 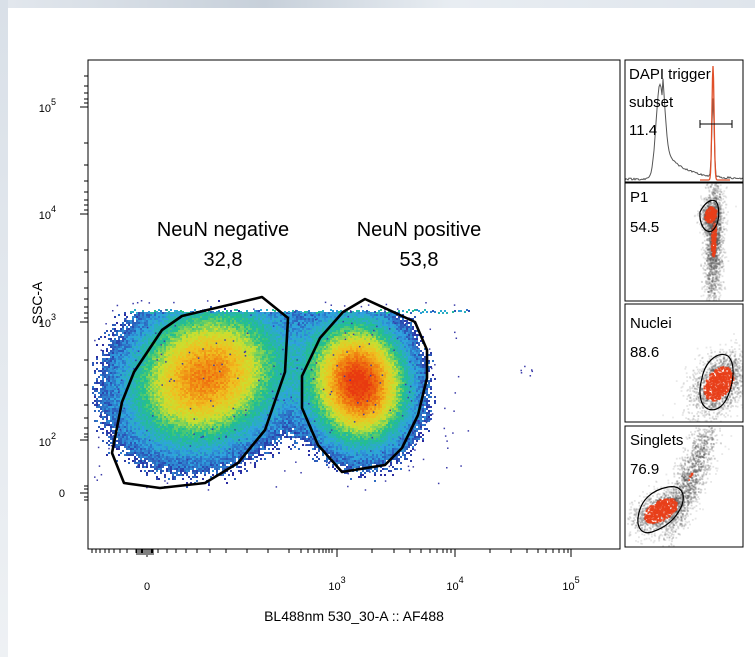 What do you see at coordinates (651, 102) in the screenshot?
I see `panel-label-dapi-2: subset` at bounding box center [651, 102].